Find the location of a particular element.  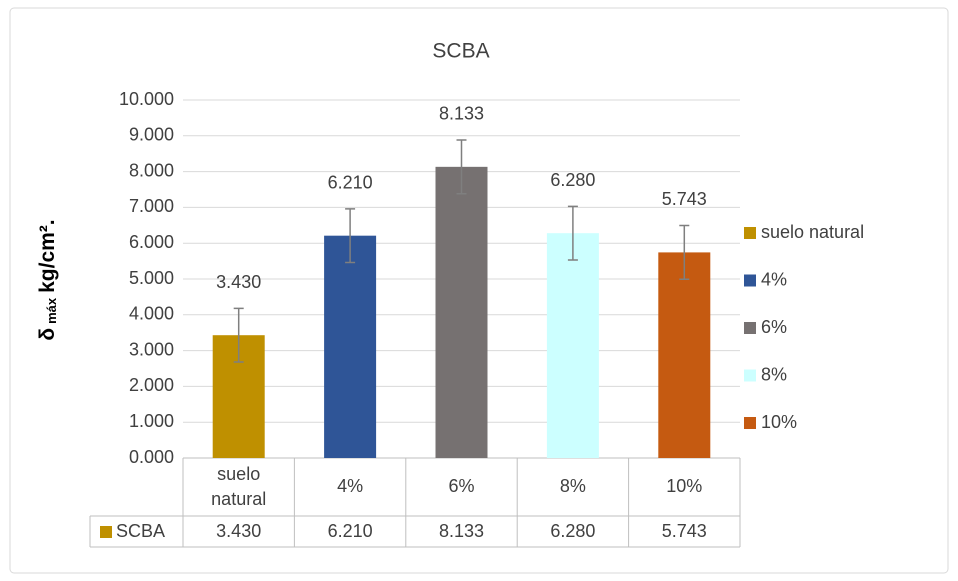

y-axis-title: δ máx kg/cm². is located at coordinates (48, 279).